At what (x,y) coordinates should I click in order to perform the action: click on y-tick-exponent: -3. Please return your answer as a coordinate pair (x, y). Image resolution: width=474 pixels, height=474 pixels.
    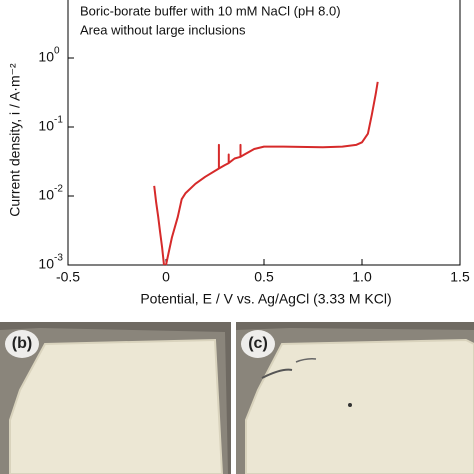
    Looking at the image, I should click on (58, 258).